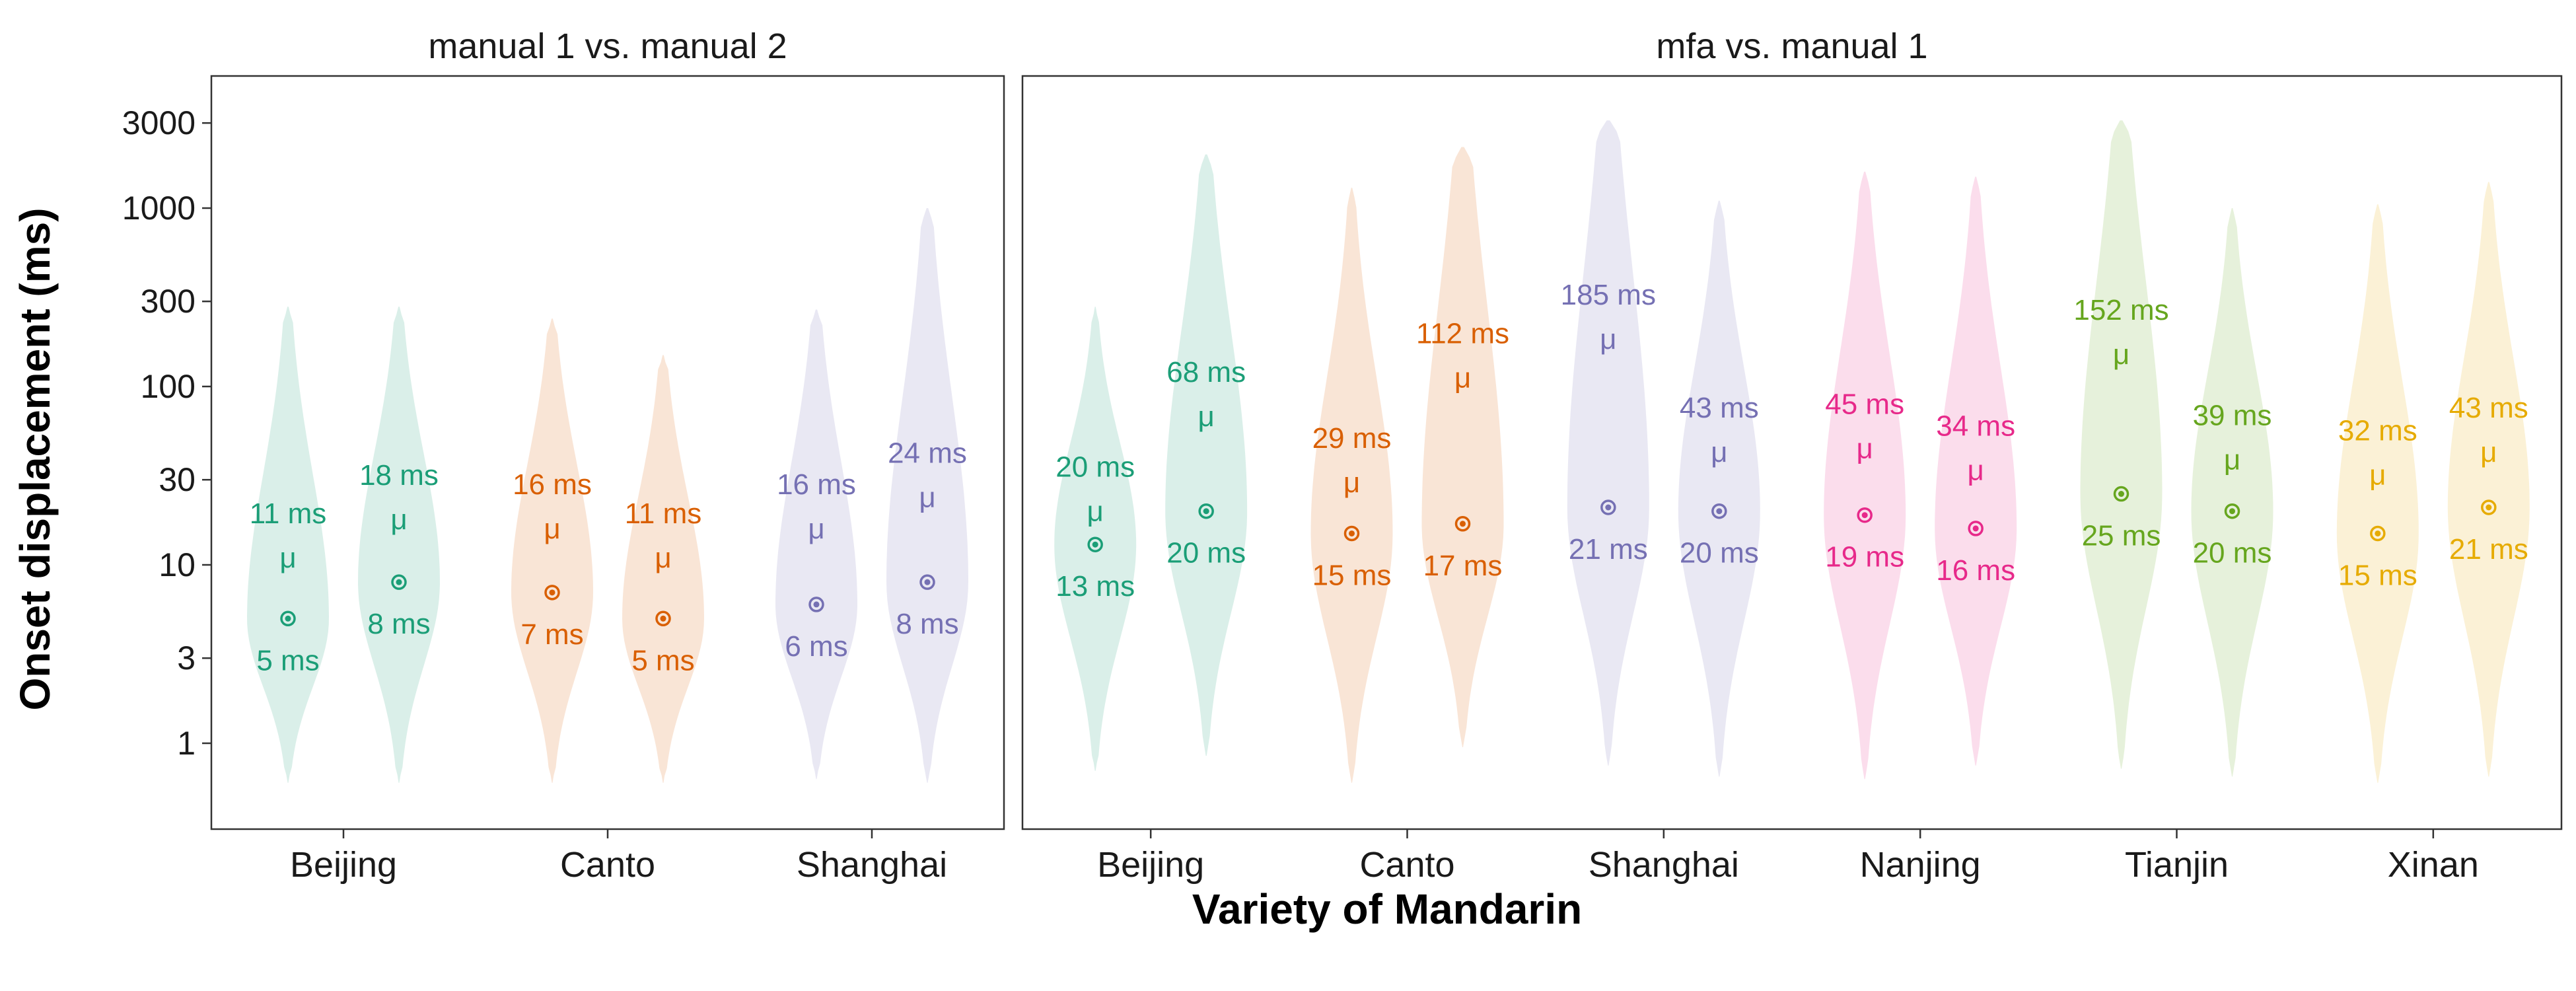 This screenshot has width=2576, height=991. I want to click on violin: 21 ms μ 185 ms, so click(1609, 443).